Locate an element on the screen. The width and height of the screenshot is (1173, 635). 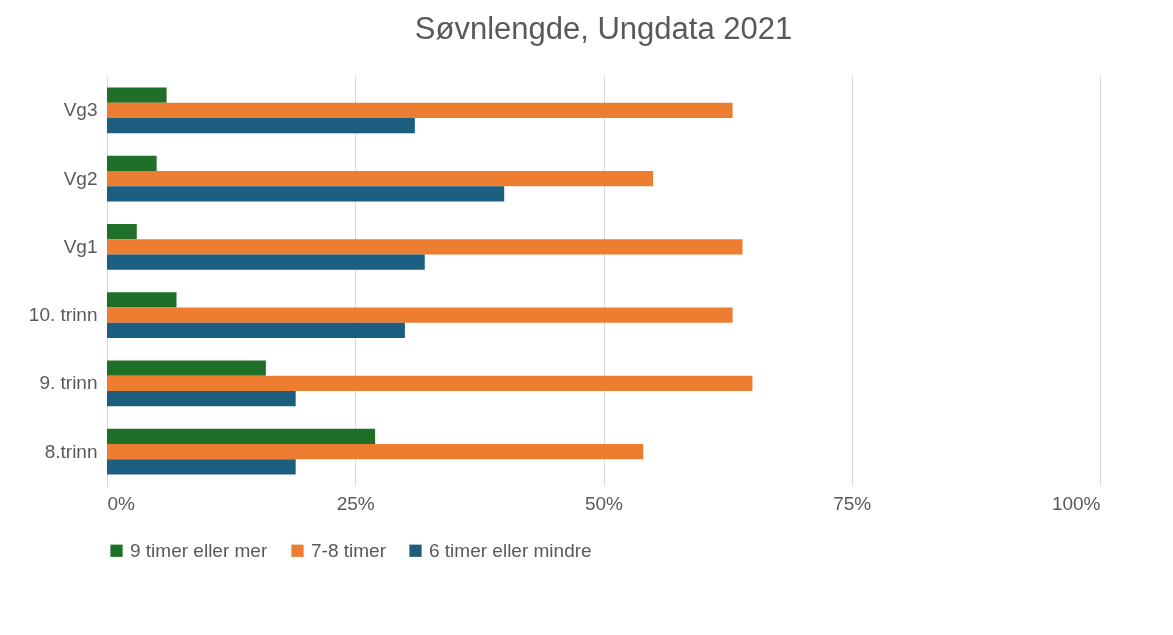
y-tick-label: Vg2 is located at coordinates (80, 178).